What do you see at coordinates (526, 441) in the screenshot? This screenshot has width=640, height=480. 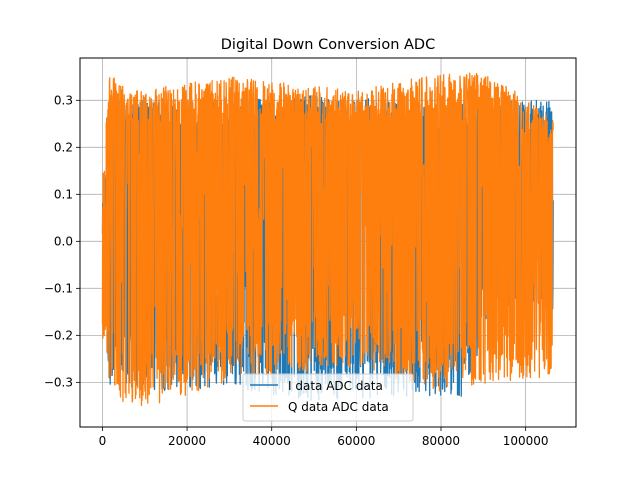 I see `x-tick-label: 100000` at bounding box center [526, 441].